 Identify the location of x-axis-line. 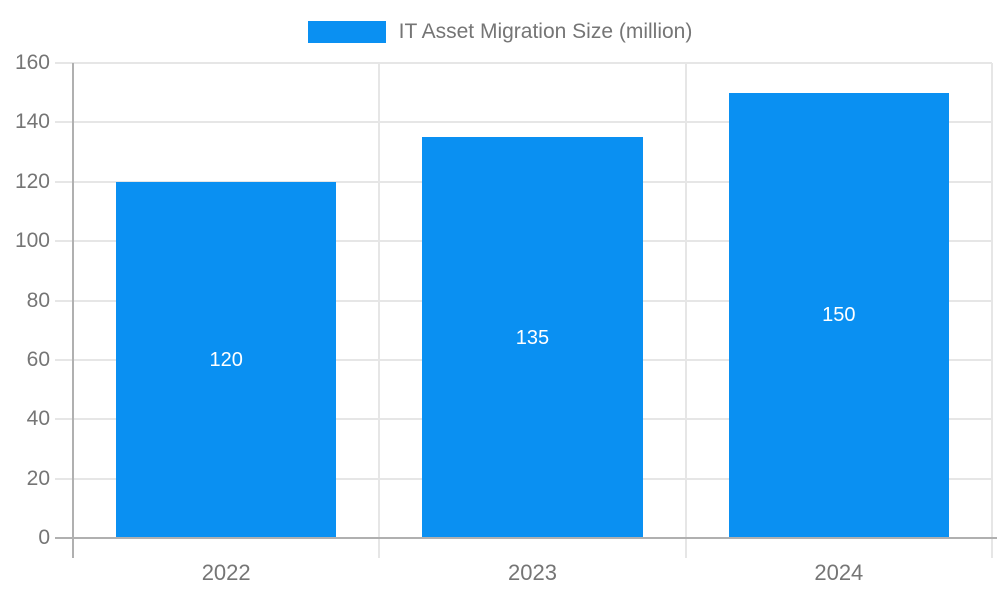
(526, 538).